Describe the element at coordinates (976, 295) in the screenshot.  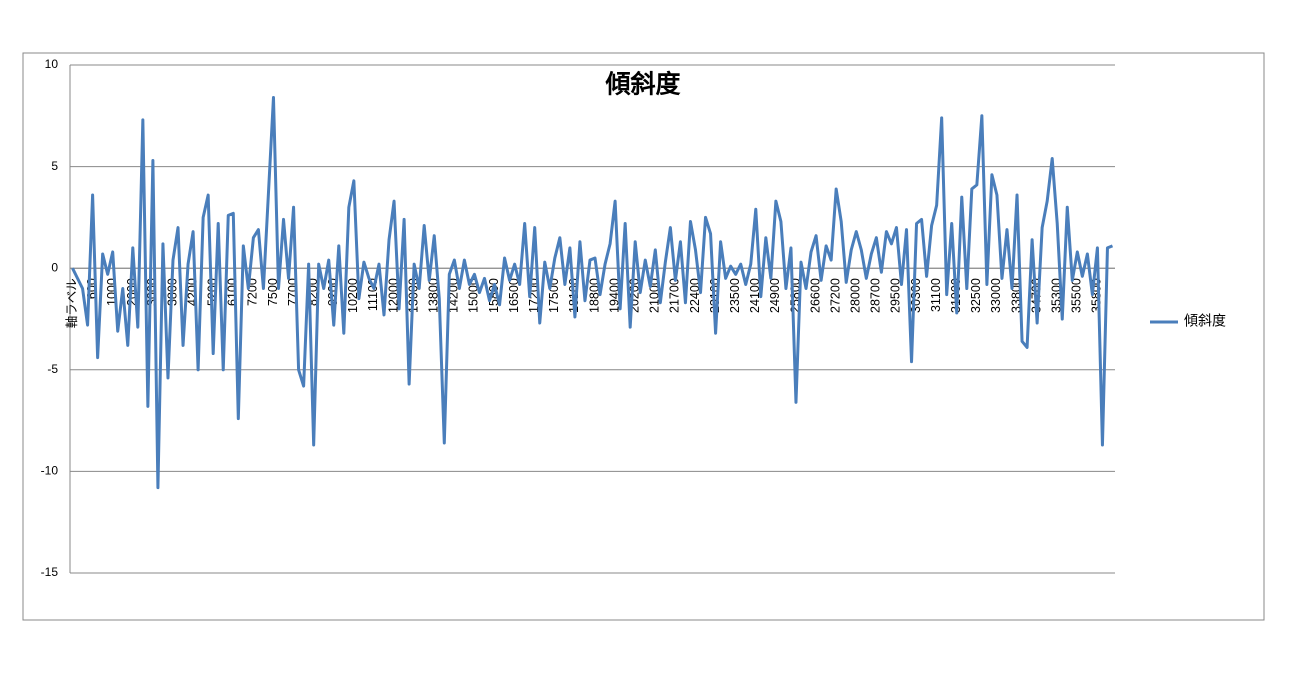
I see `x-tick-label: 32500` at that location.